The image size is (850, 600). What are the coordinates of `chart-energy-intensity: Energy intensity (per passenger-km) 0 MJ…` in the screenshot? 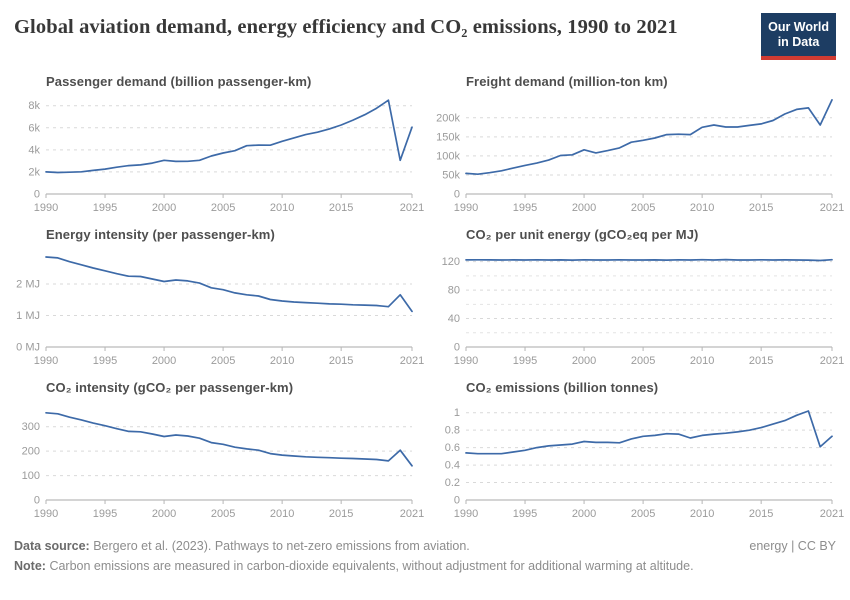 It's located at (219, 299).